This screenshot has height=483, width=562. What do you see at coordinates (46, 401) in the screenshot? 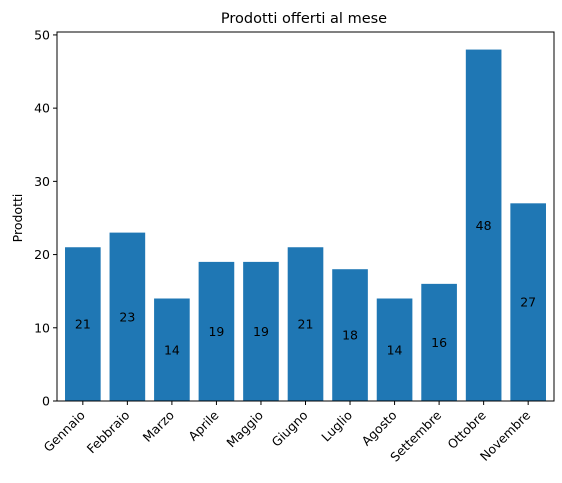
I see `y-tick-label: 0` at bounding box center [46, 401].